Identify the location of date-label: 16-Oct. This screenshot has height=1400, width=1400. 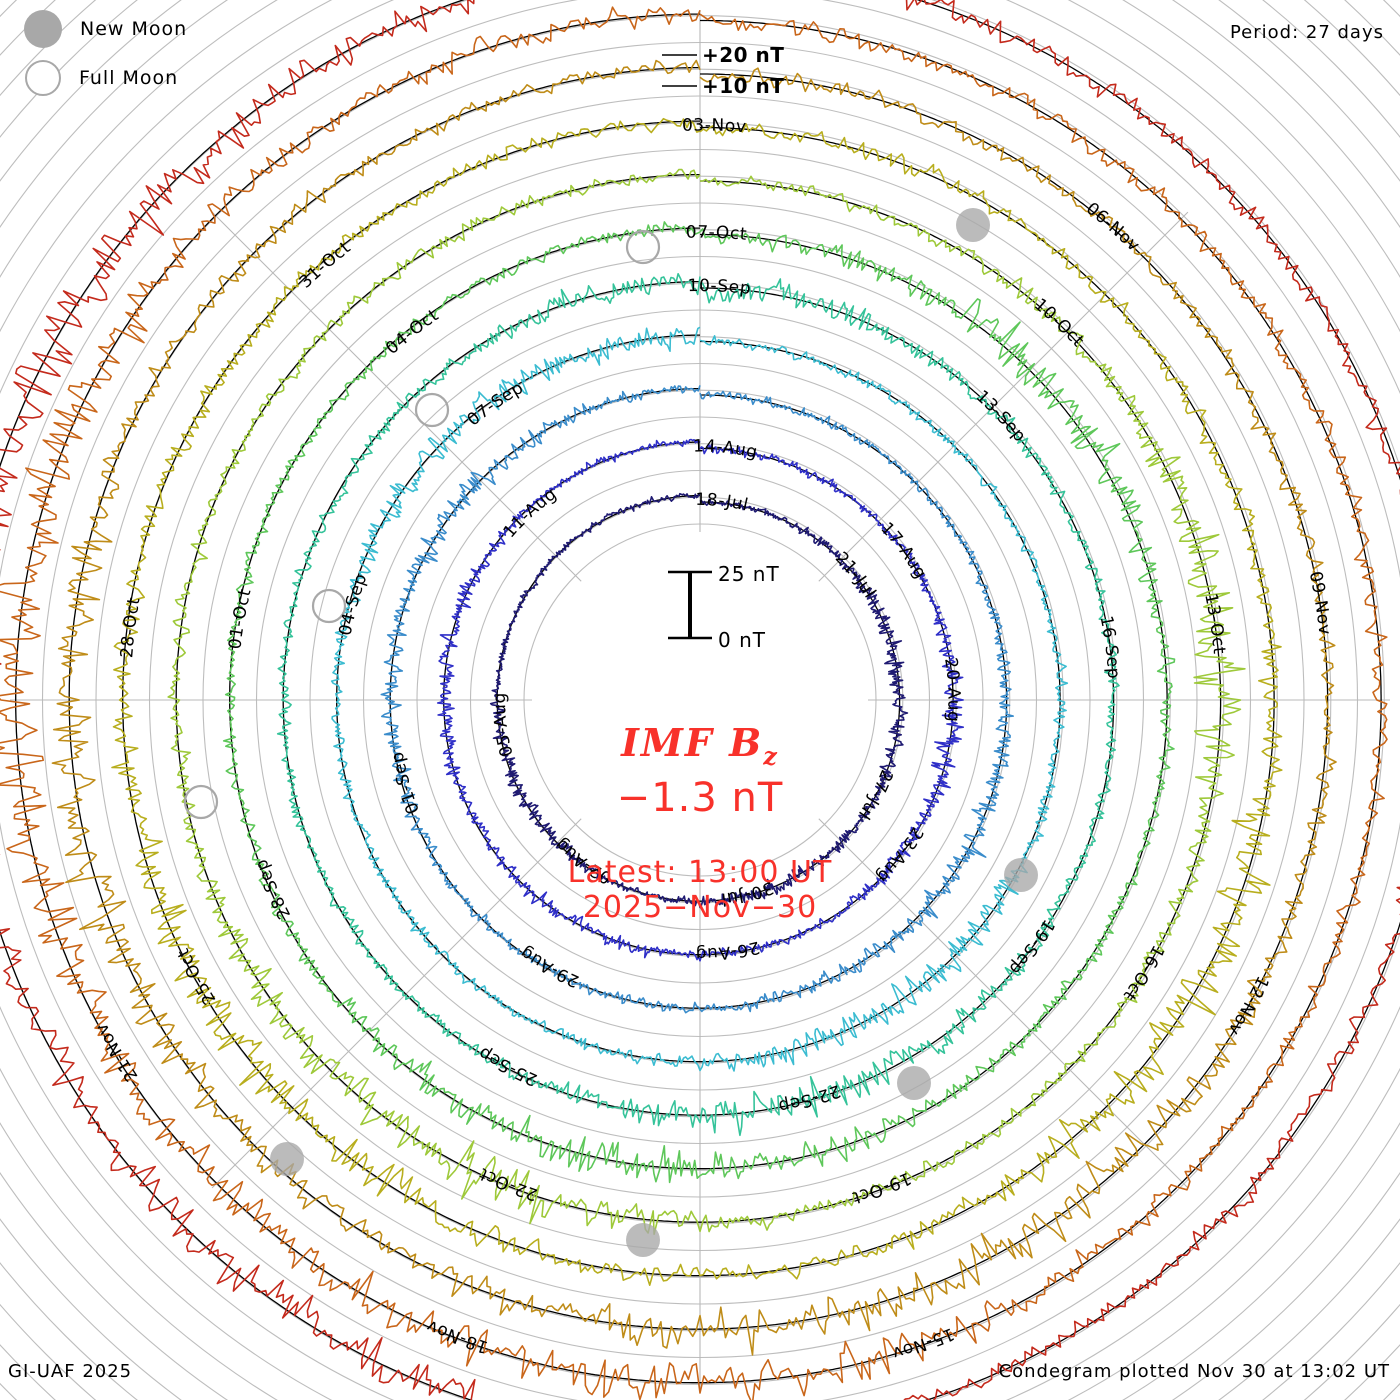
(1143, 973).